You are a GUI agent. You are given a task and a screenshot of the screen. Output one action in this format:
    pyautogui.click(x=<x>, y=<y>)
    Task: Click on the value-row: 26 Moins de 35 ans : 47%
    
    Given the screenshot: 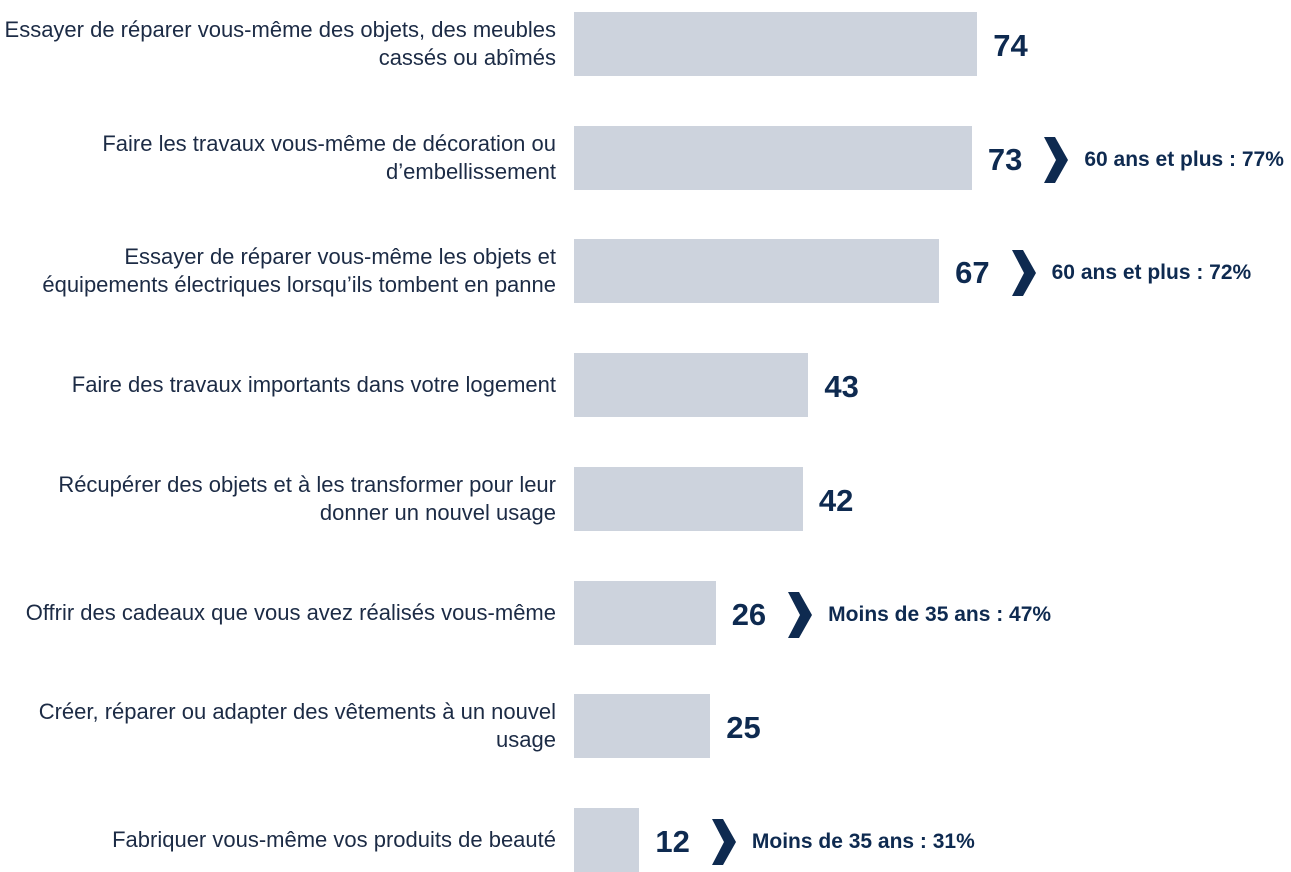 What is the action you would take?
    pyautogui.click(x=891, y=614)
    